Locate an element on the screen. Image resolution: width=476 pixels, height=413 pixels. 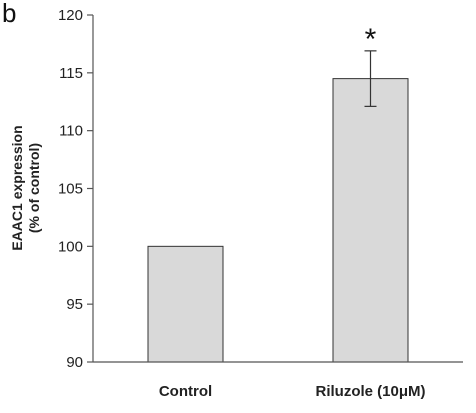
y-tick-label: 90 is located at coordinates (74, 362).